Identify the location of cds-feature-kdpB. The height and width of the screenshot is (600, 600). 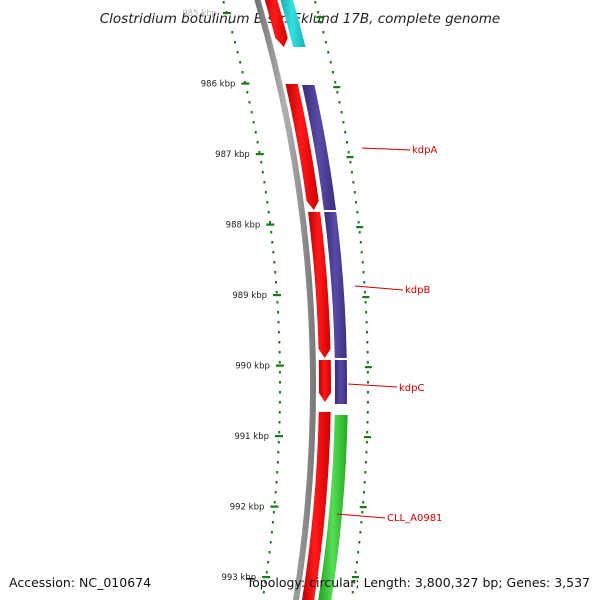
(335, 285).